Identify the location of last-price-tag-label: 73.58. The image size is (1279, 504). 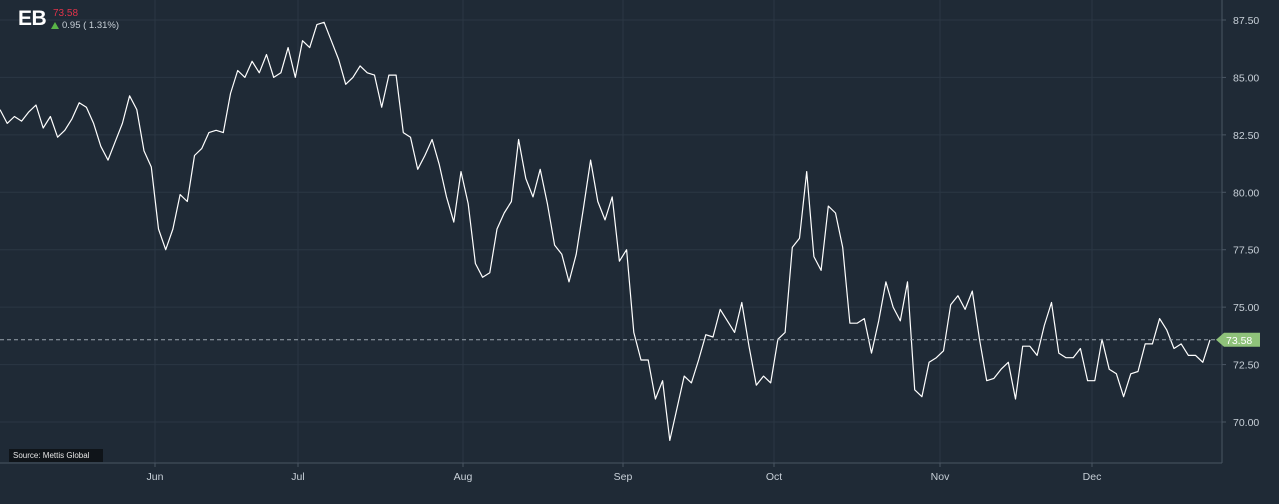
(1239, 341).